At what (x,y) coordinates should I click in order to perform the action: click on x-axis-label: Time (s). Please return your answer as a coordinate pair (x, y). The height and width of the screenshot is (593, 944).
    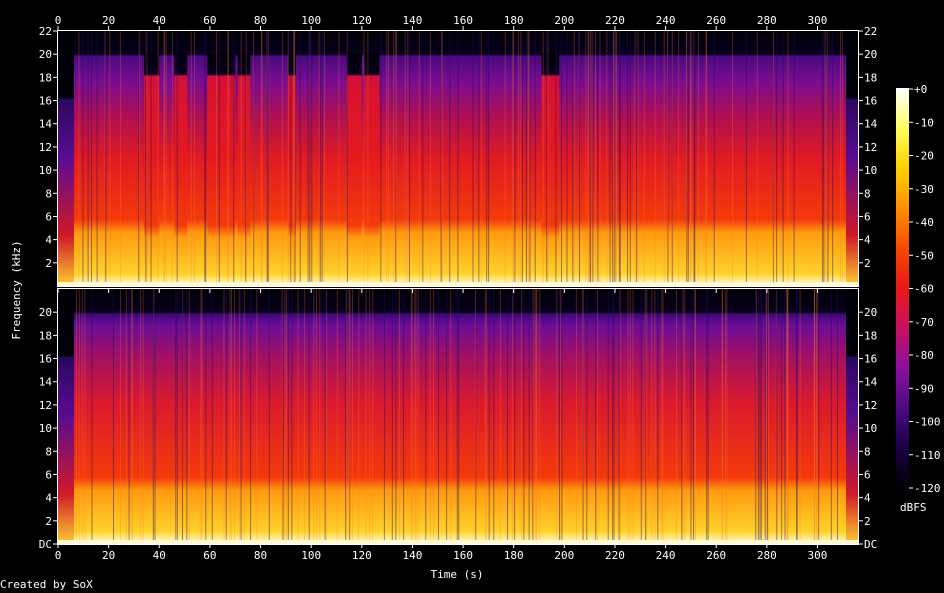
    Looking at the image, I should click on (457, 574).